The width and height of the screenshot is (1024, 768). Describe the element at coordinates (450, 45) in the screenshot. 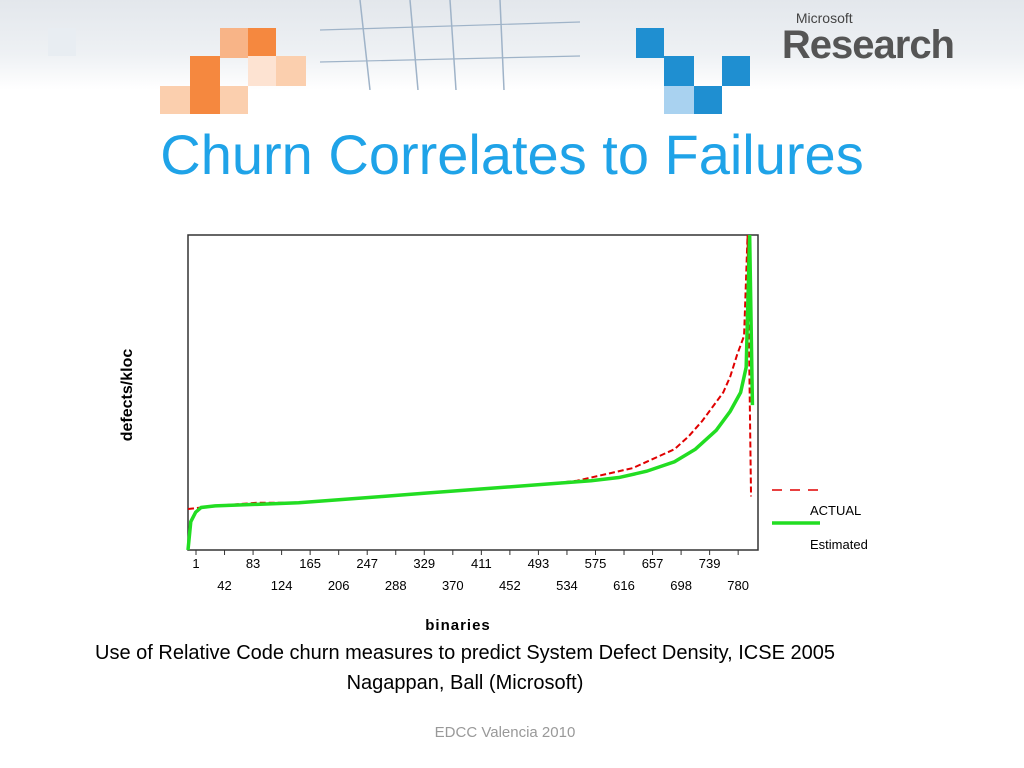

I see `handwritten-table-graphic` at that location.